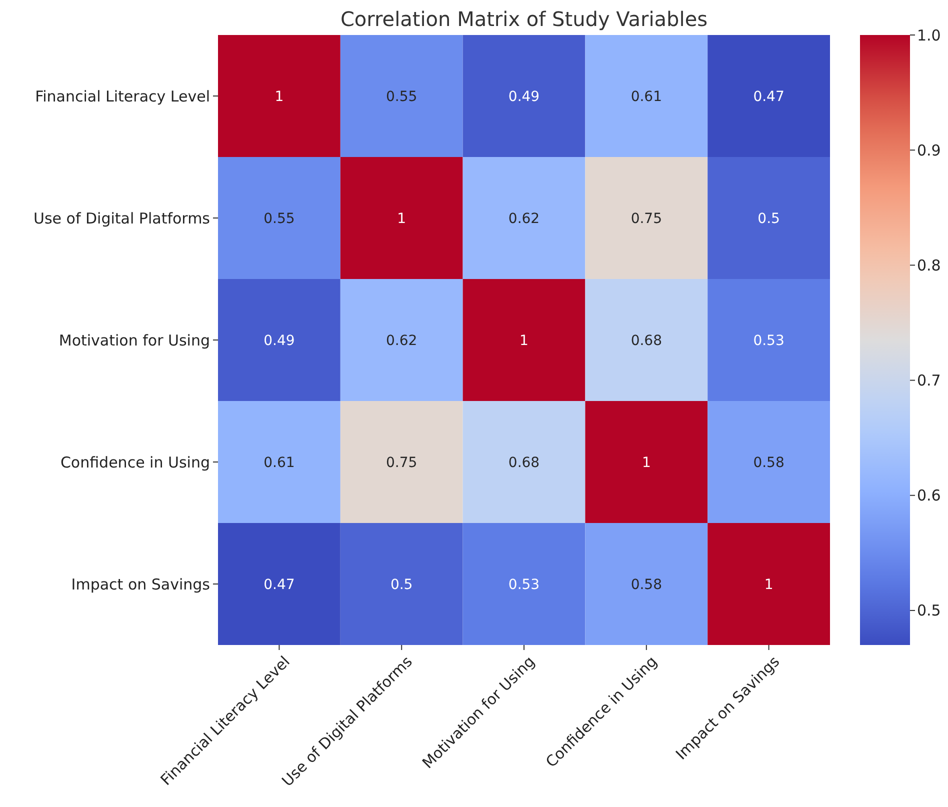 This screenshot has width=948, height=807. What do you see at coordinates (122, 96) in the screenshot?
I see `y-tick-label: Financial Literacy Level` at bounding box center [122, 96].